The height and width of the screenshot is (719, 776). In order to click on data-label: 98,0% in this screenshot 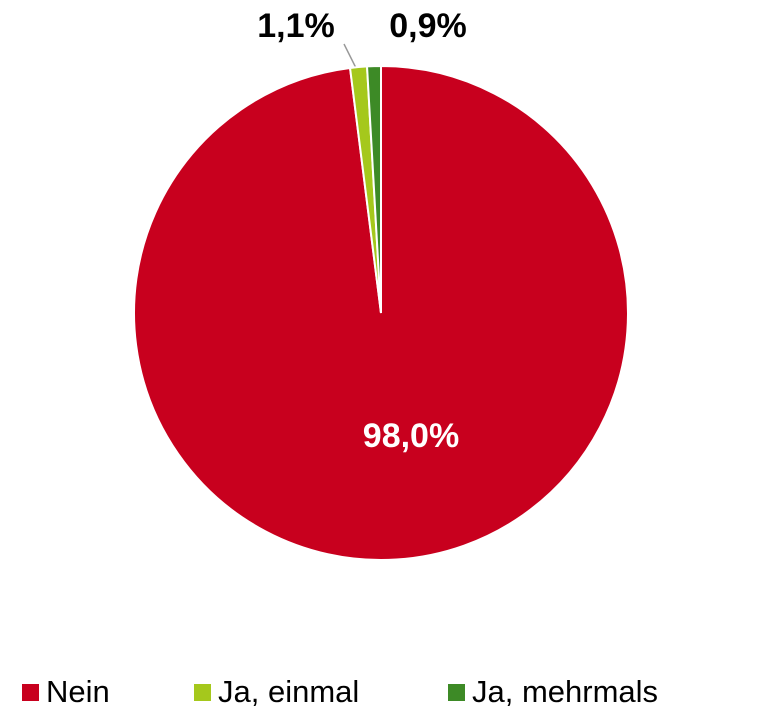, I will do `click(411, 436)`.